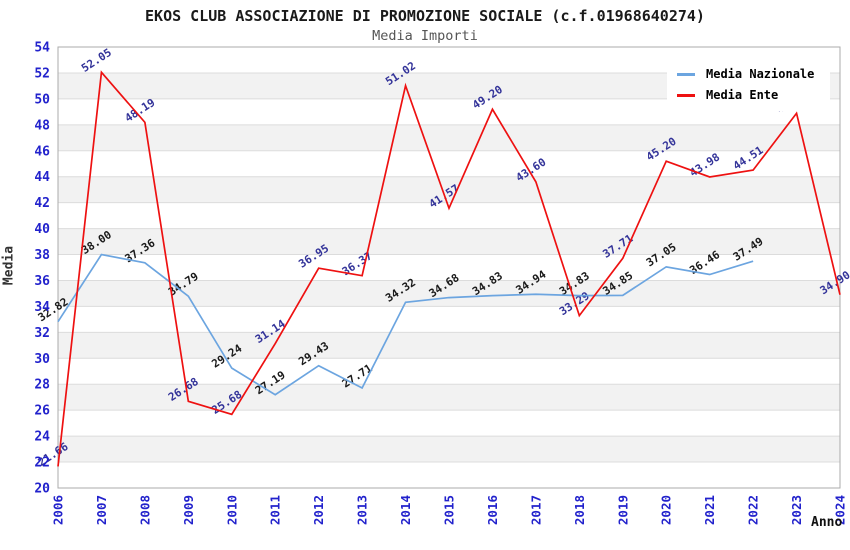 This screenshot has width=850, height=550. I want to click on y-tick-label: 50, so click(42, 99).